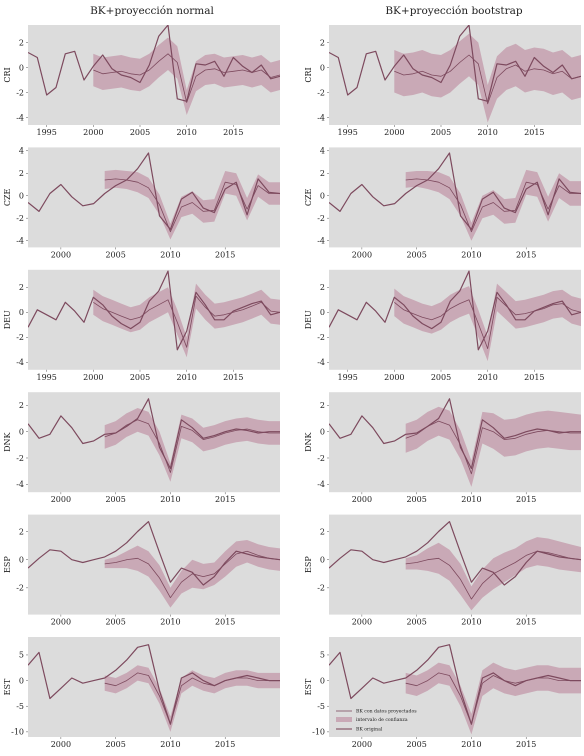 Image resolution: width=584 pixels, height=756 pixels. Describe the element at coordinates (526, 254) in the screenshot. I see `panel-cze-bootstrap-xtick-label: 2015` at that location.